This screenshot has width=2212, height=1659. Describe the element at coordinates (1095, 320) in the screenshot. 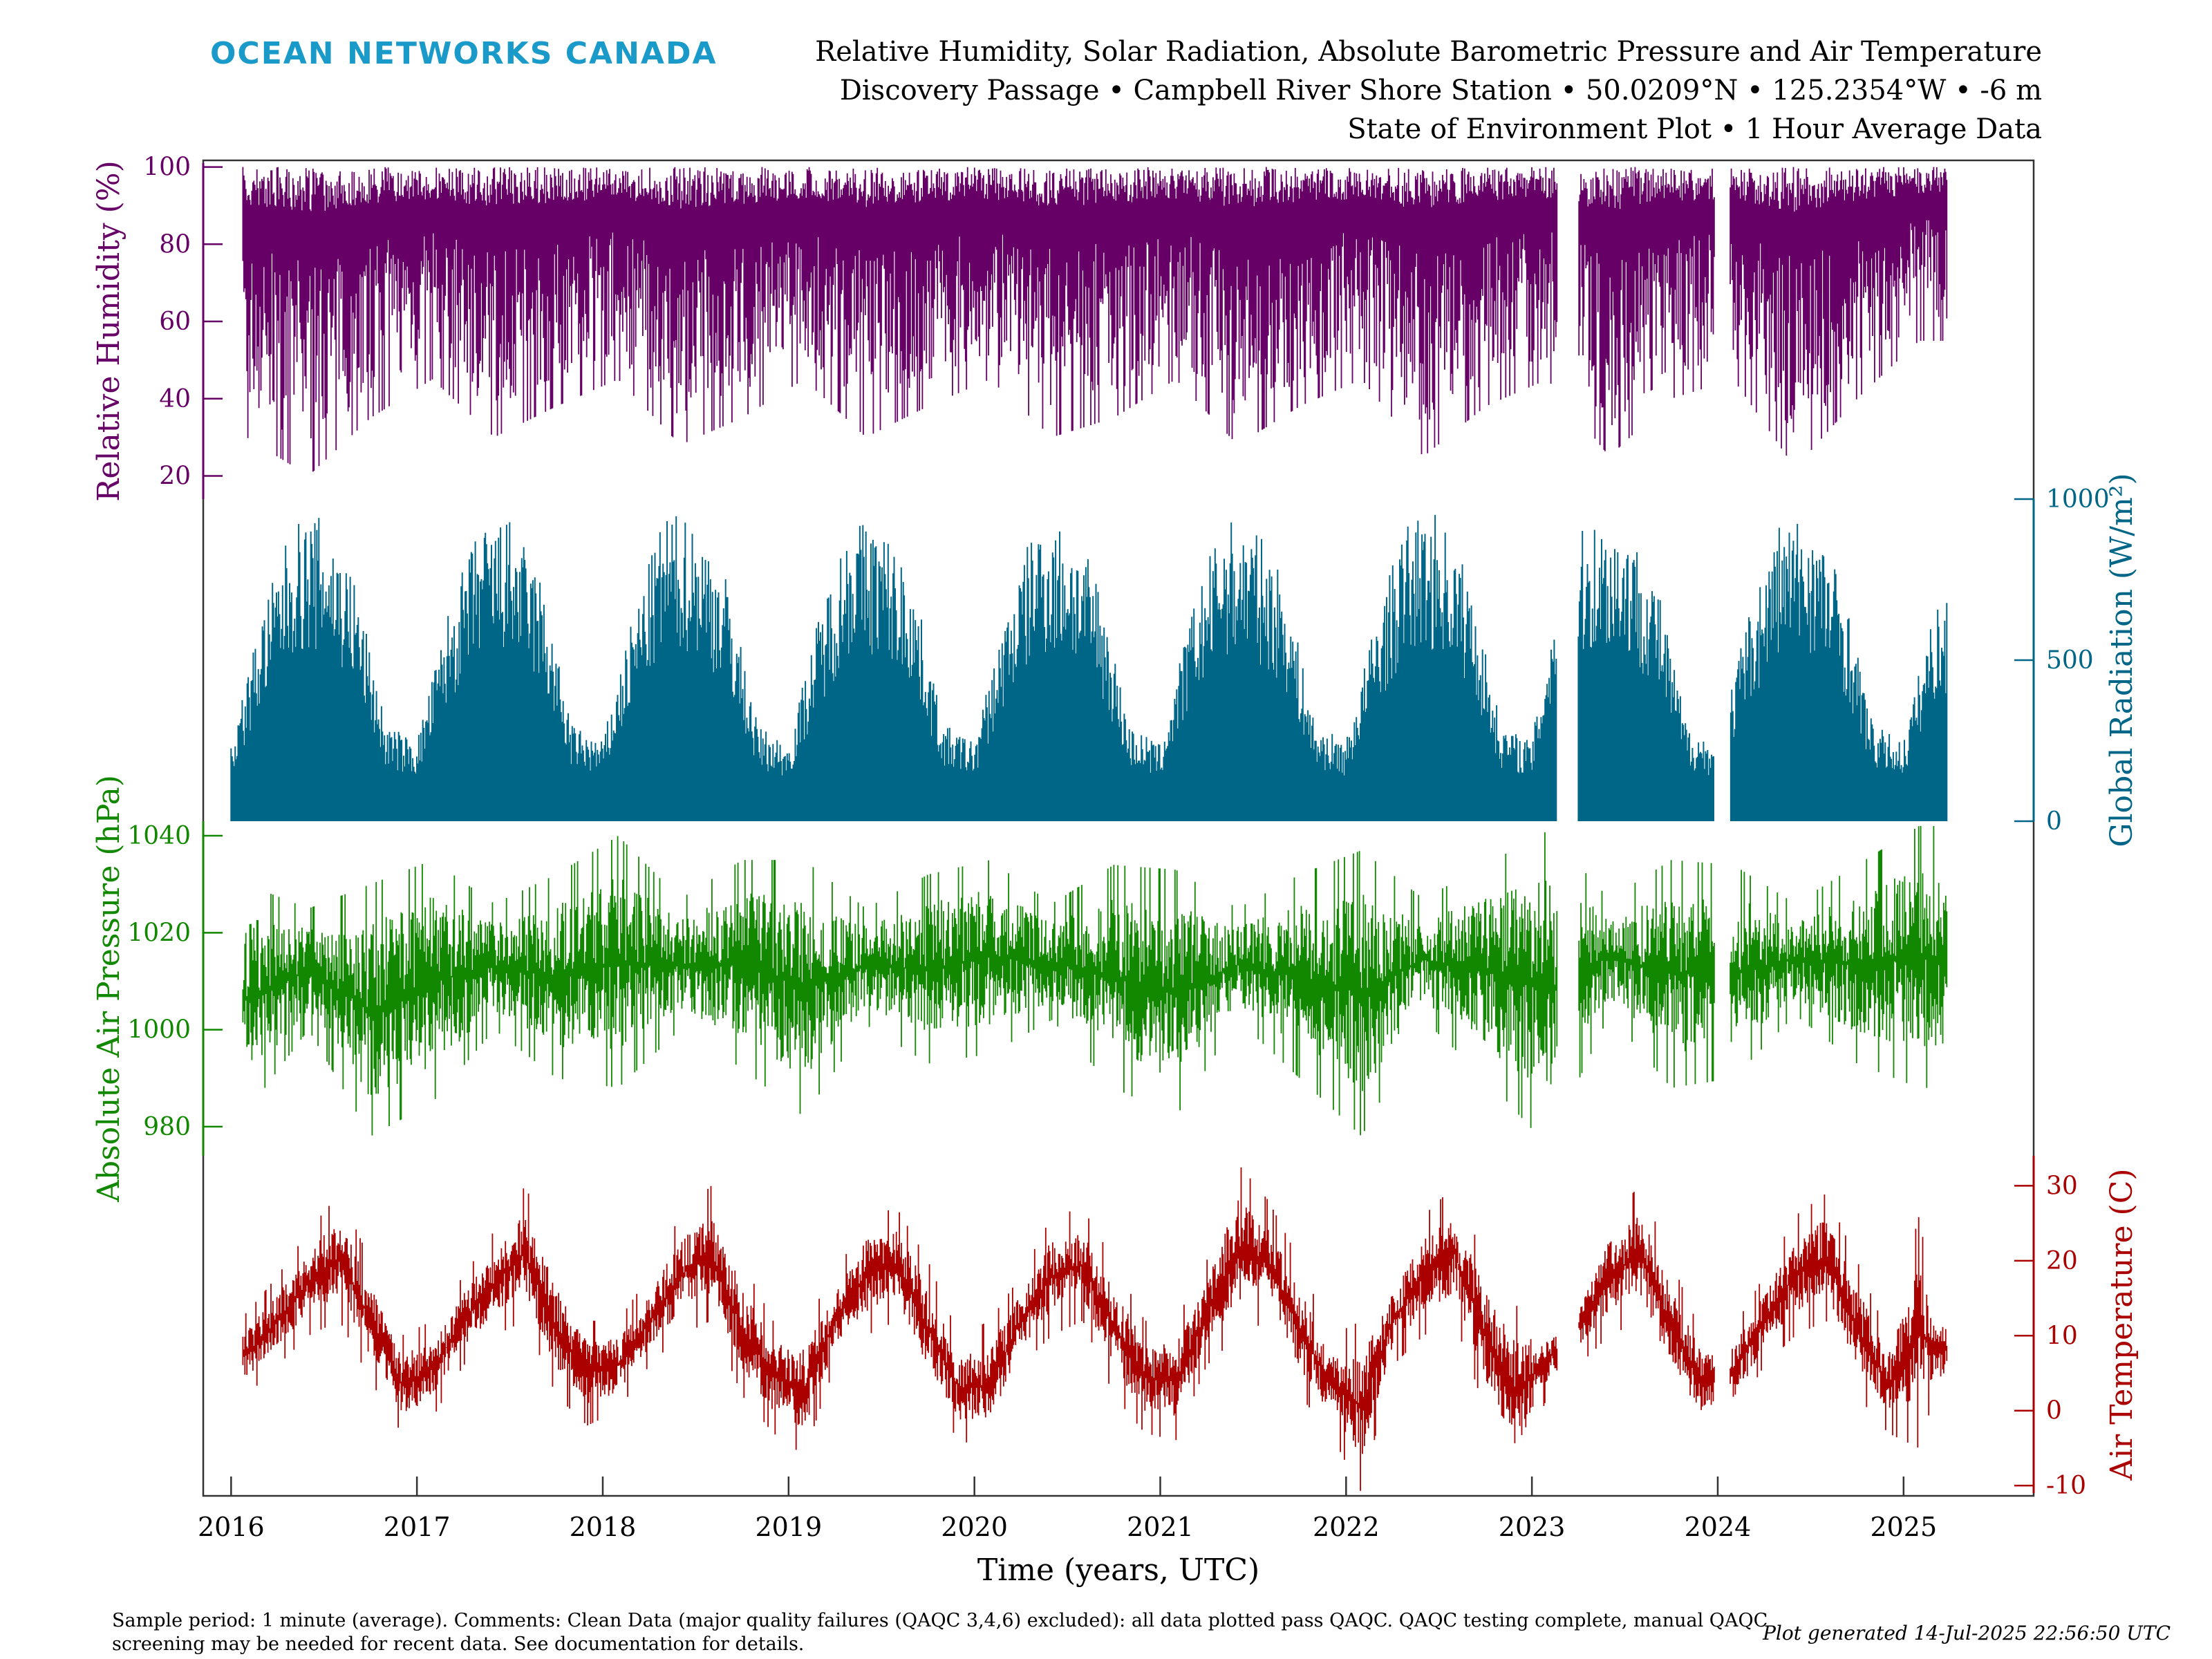

I see `series-humidity` at that location.